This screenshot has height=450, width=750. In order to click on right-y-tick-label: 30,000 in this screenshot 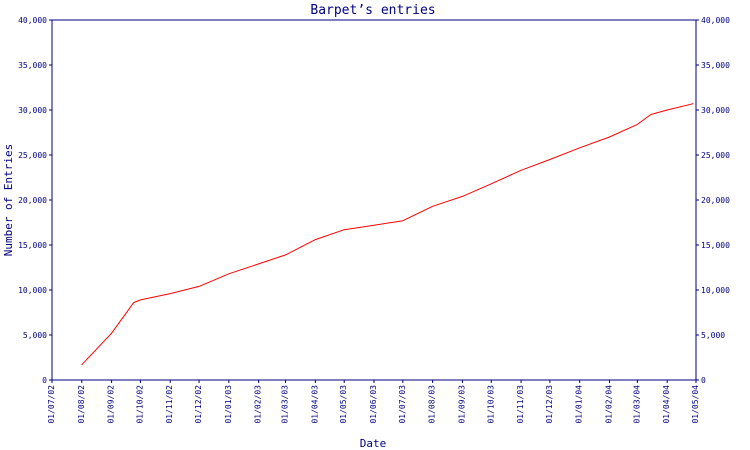, I will do `click(715, 110)`.